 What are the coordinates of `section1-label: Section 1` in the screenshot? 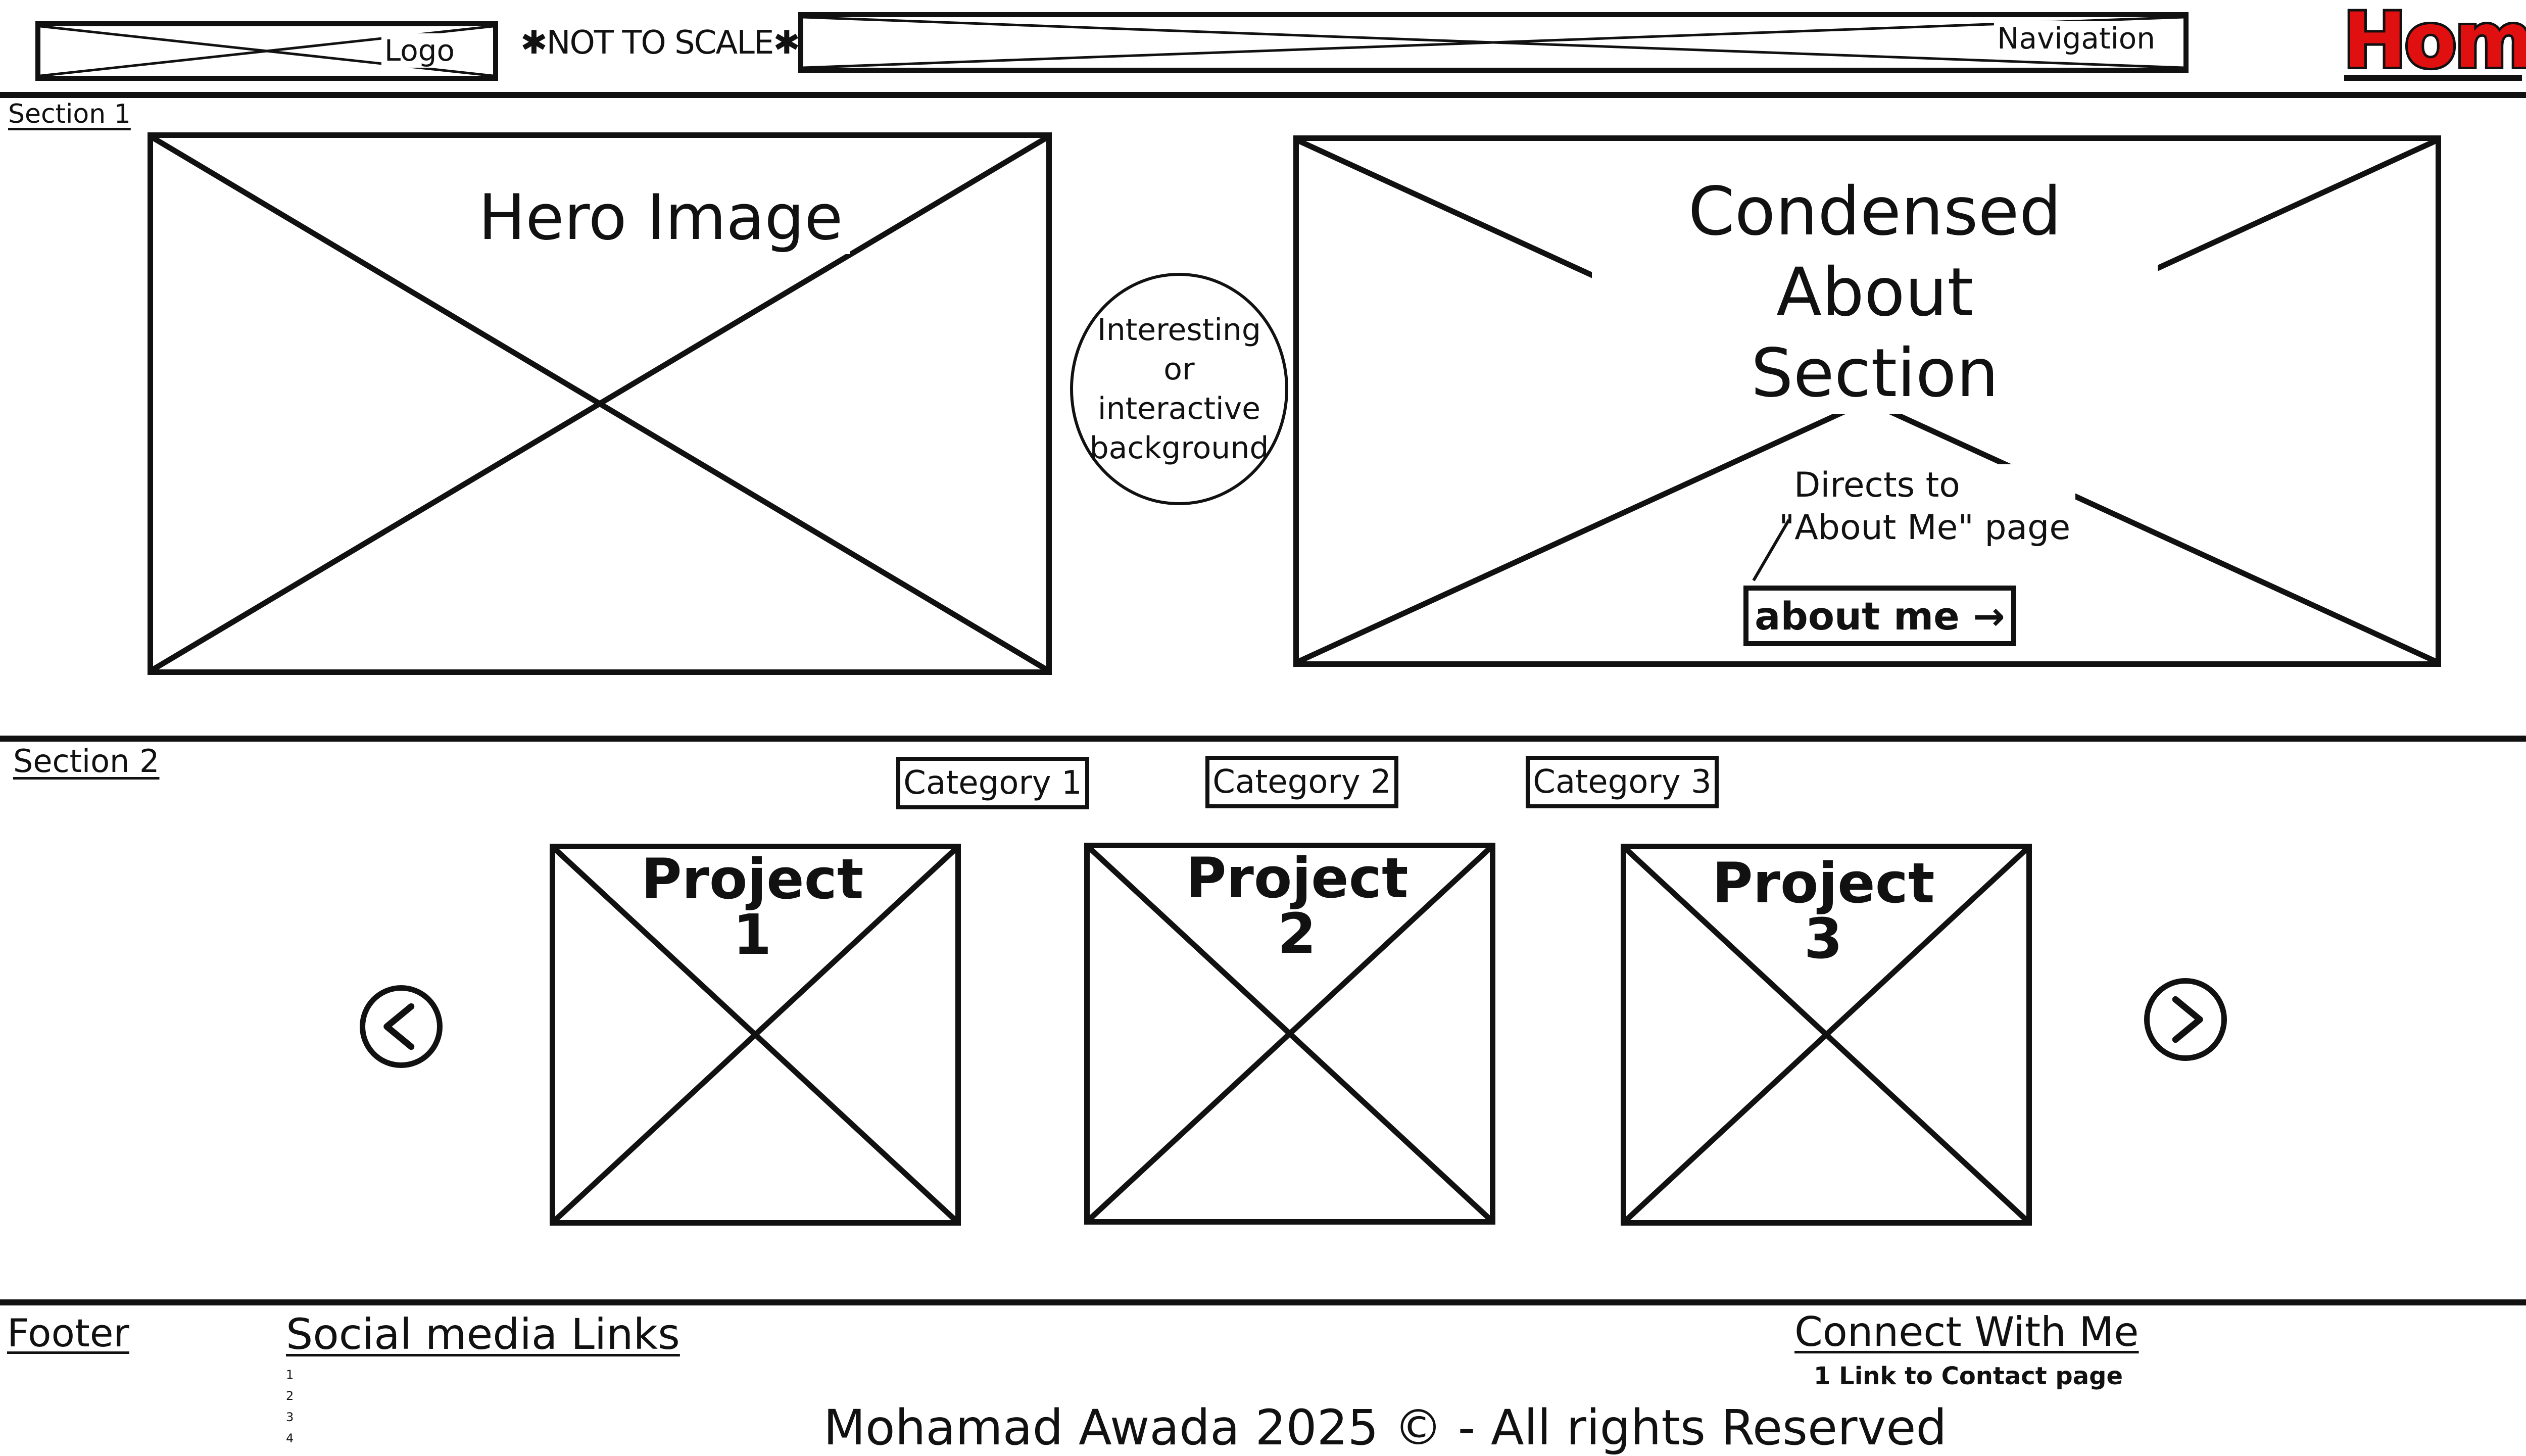 It's located at (69, 114).